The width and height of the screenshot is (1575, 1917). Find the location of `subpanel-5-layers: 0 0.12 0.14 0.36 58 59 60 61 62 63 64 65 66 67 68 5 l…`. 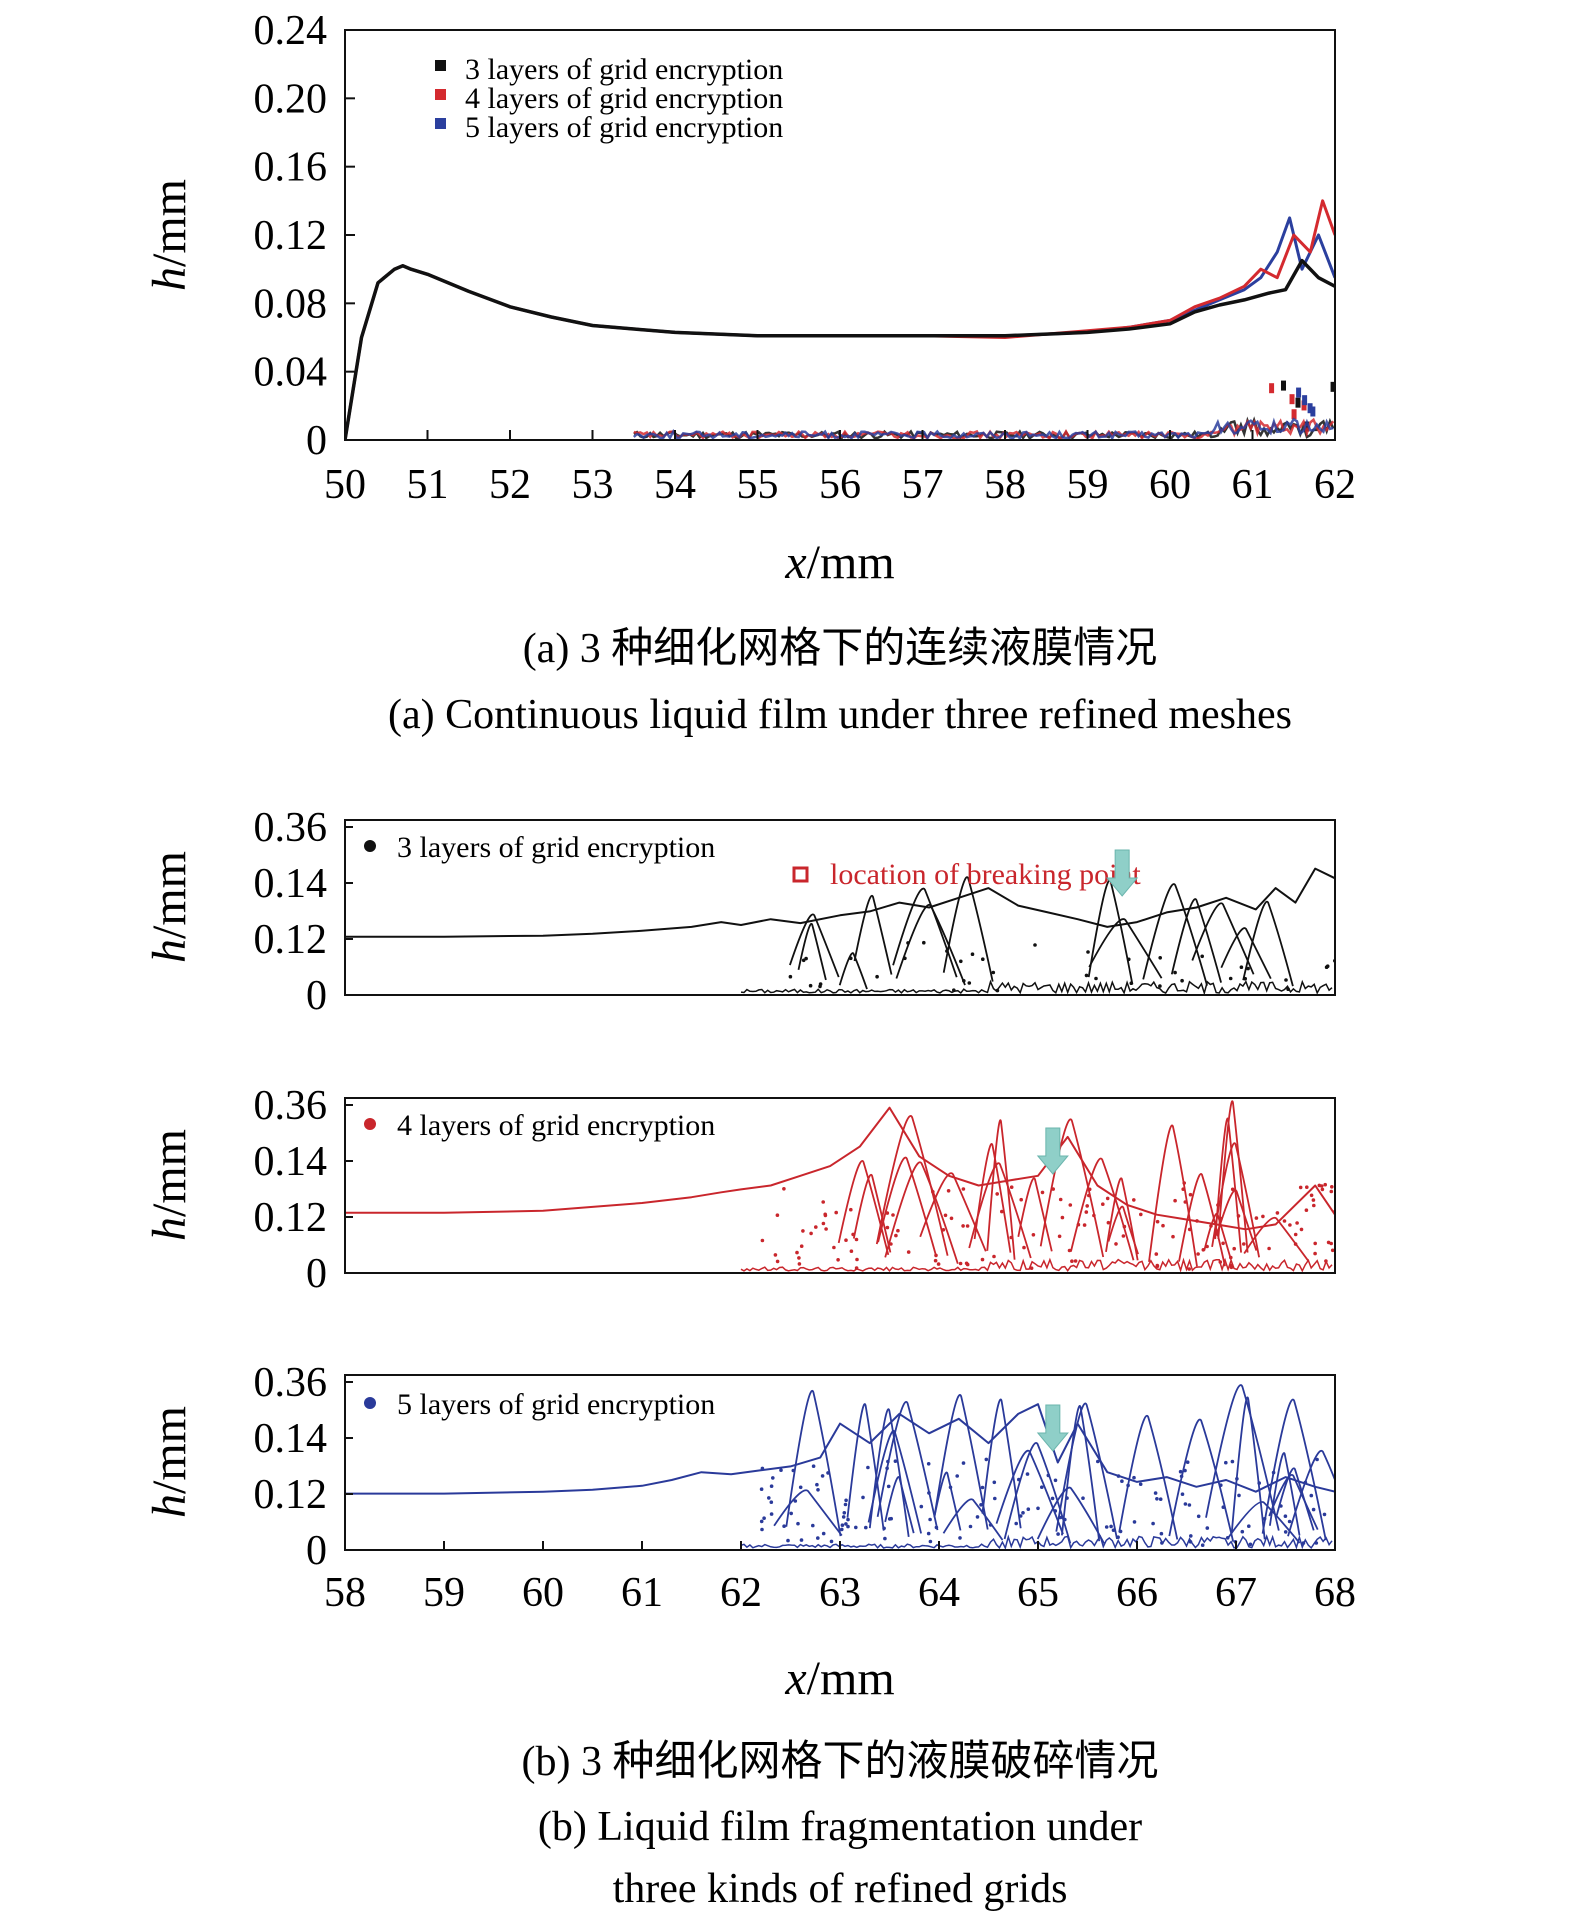

subpanel-5-layers: 0 0.12 0.14 0.36 58 59 60 61 62 63 64 65 66 67 68 5 l… is located at coordinates (749, 1488).